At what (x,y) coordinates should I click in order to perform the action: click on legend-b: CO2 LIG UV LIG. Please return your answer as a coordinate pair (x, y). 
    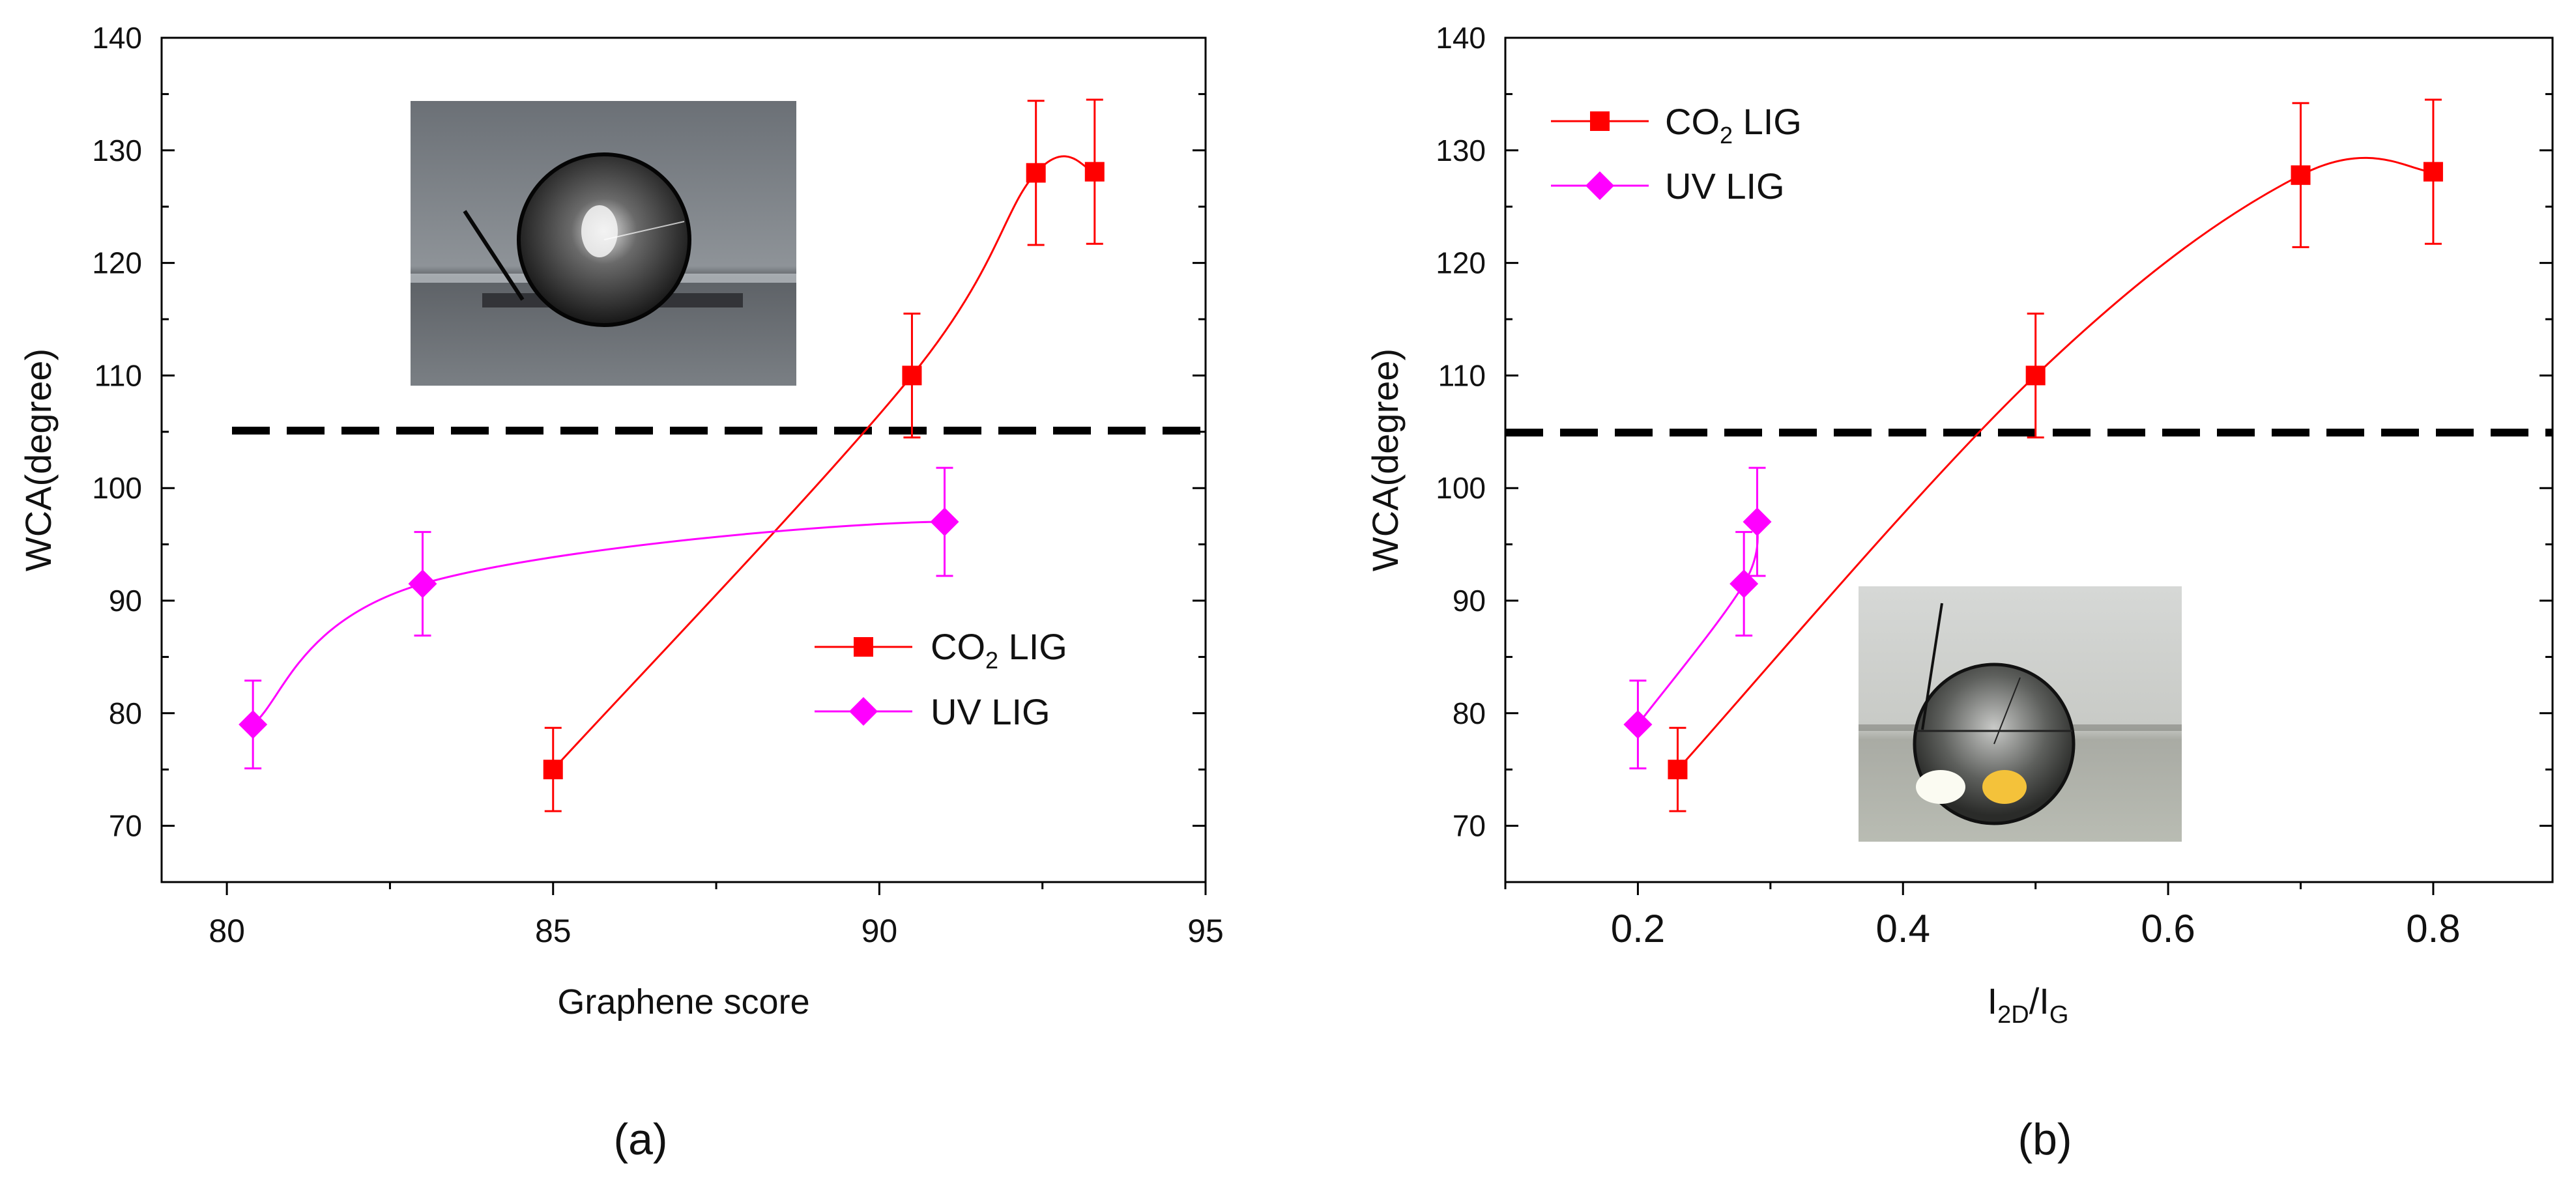
    Looking at the image, I should click on (1676, 154).